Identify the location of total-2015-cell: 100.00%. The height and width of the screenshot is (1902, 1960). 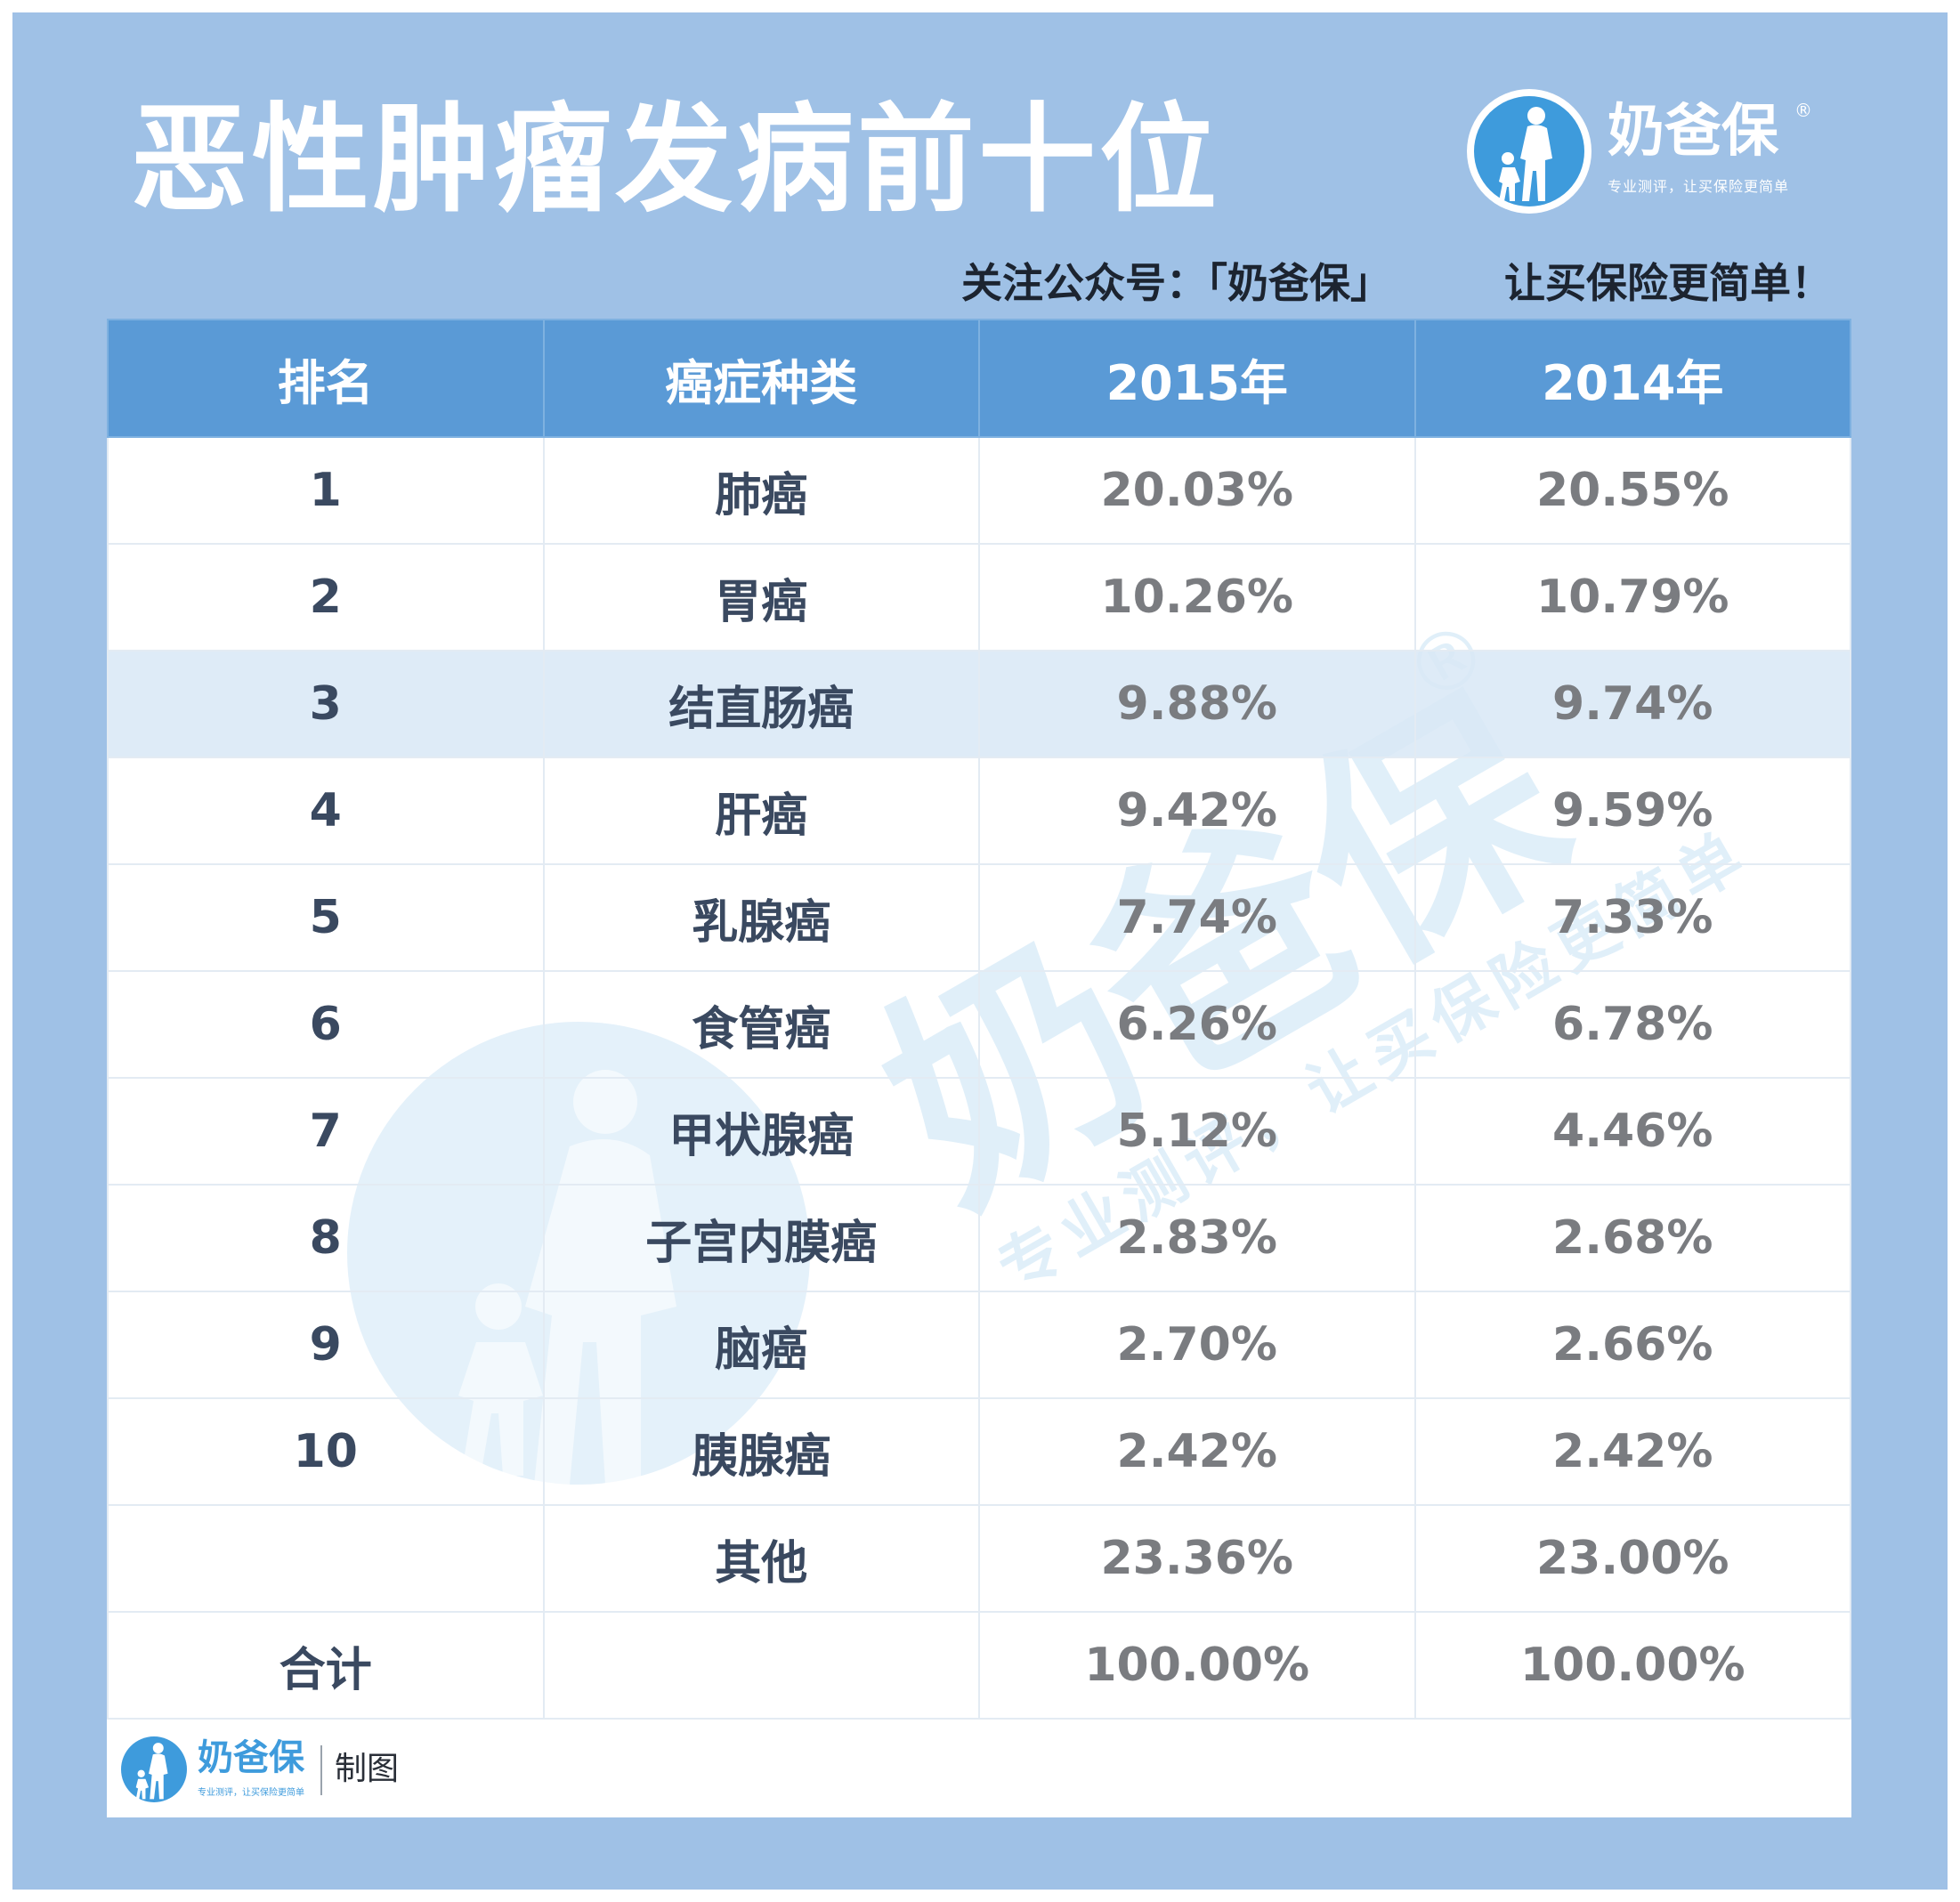
(1197, 1665).